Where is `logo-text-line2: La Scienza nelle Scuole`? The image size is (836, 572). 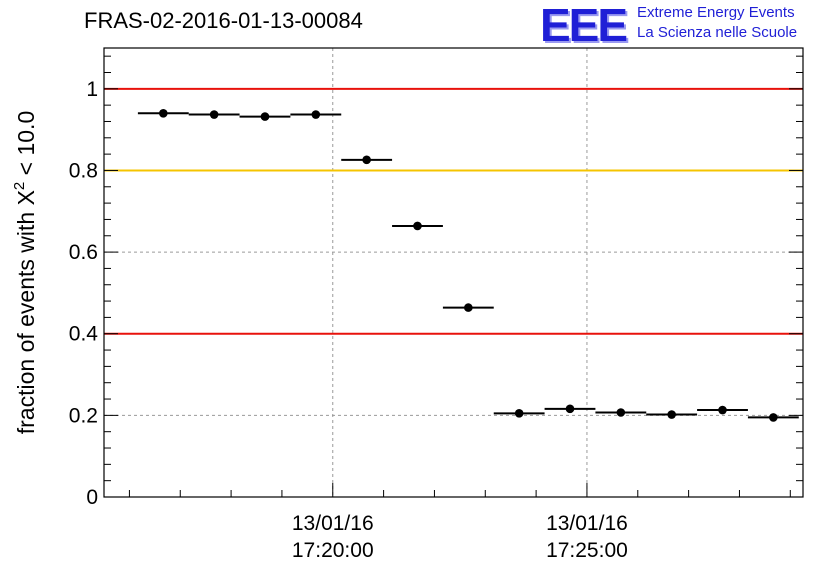
logo-text-line2: La Scienza nelle Scuole is located at coordinates (717, 32).